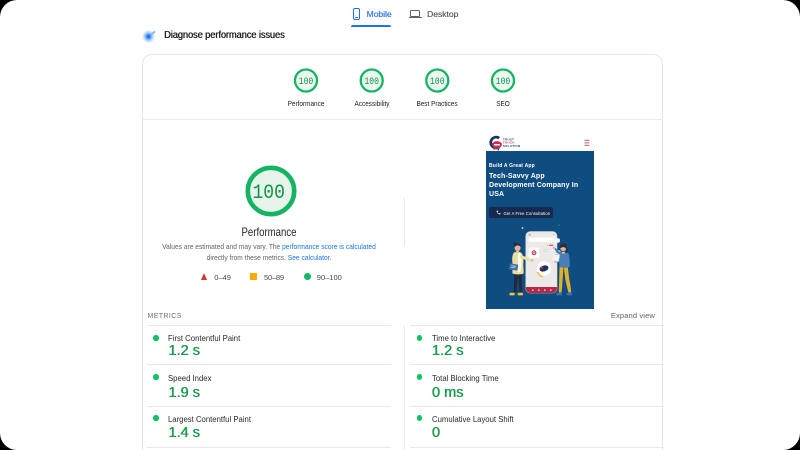 This screenshot has height=450, width=800. I want to click on svg-text: TOUCH, so click(509, 143).